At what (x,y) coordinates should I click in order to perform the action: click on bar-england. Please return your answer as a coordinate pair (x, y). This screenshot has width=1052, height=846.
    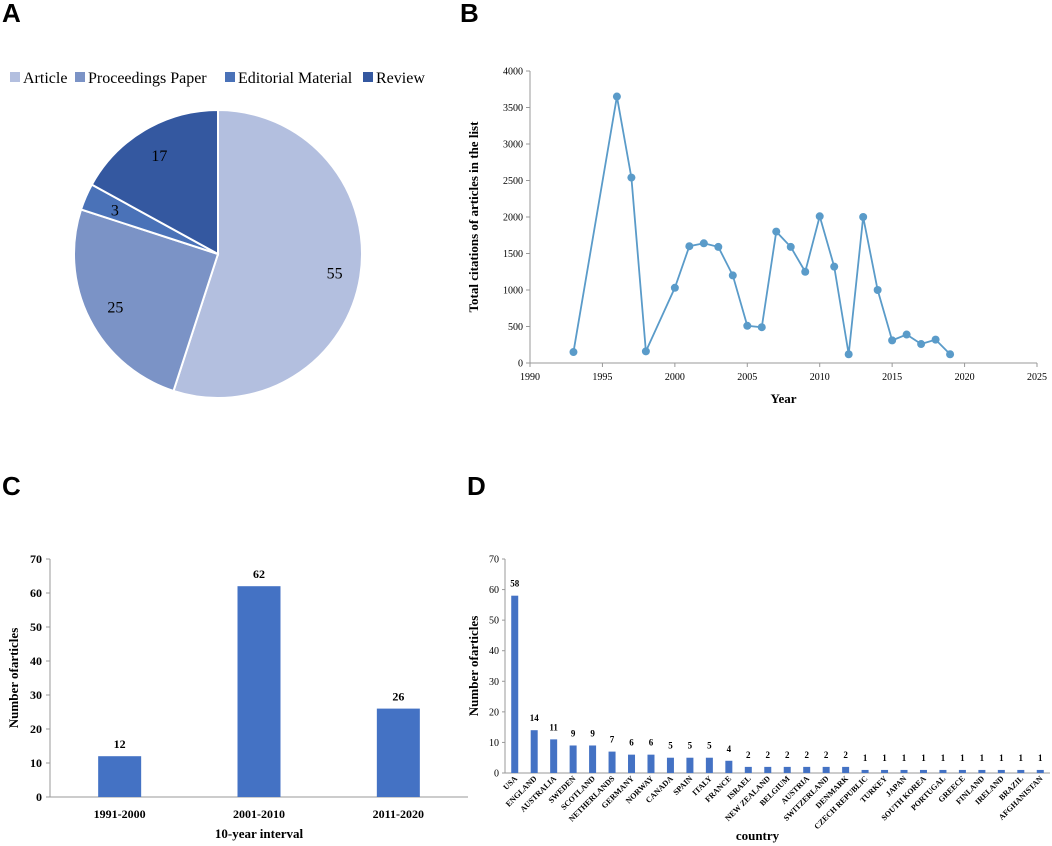
    Looking at the image, I should click on (534, 751).